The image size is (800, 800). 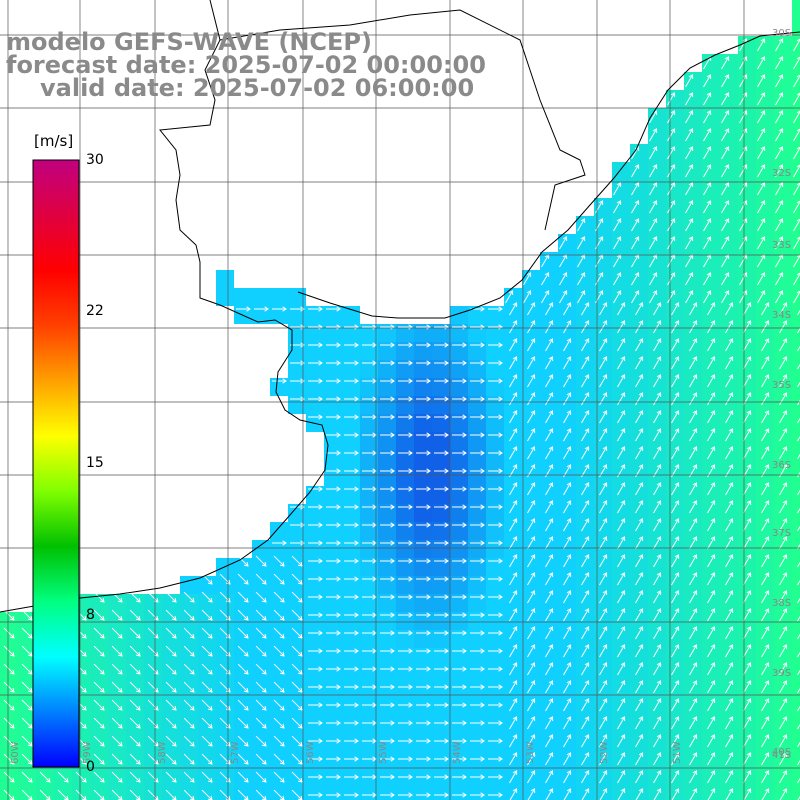 What do you see at coordinates (781, 173) in the screenshot?
I see `lat-label: 32S` at bounding box center [781, 173].